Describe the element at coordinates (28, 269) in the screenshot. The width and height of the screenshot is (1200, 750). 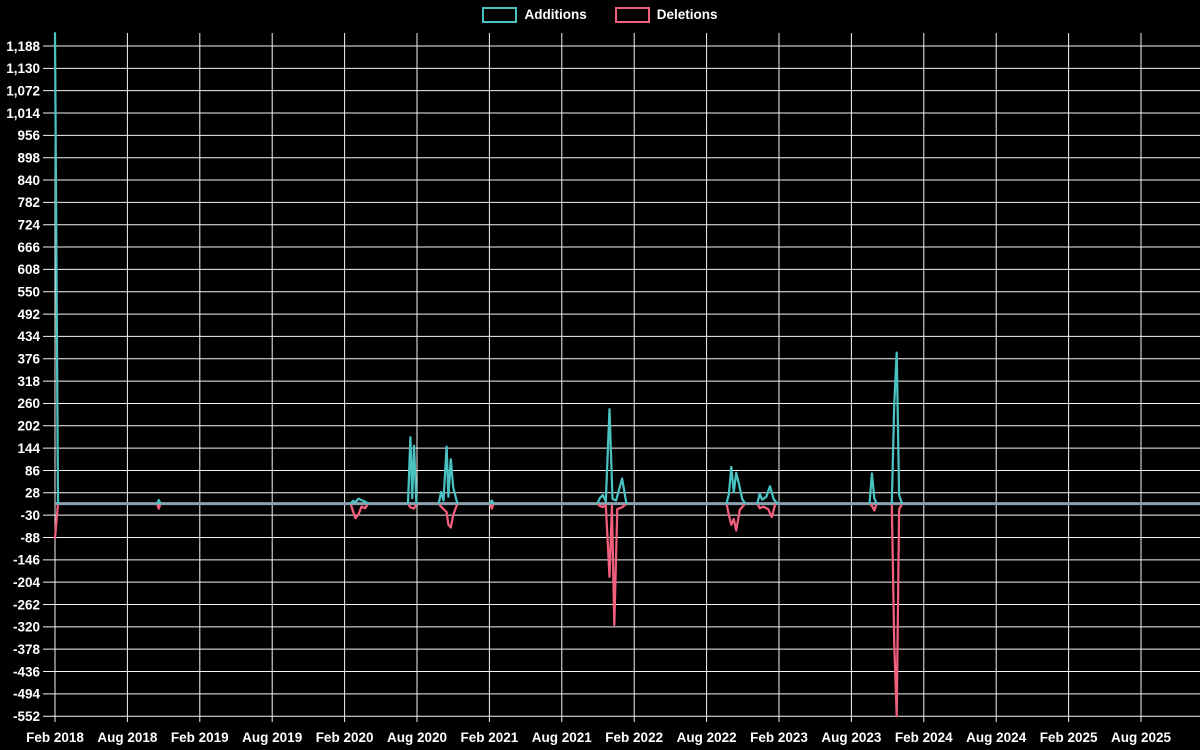
I see `y-tick-label: 608` at that location.